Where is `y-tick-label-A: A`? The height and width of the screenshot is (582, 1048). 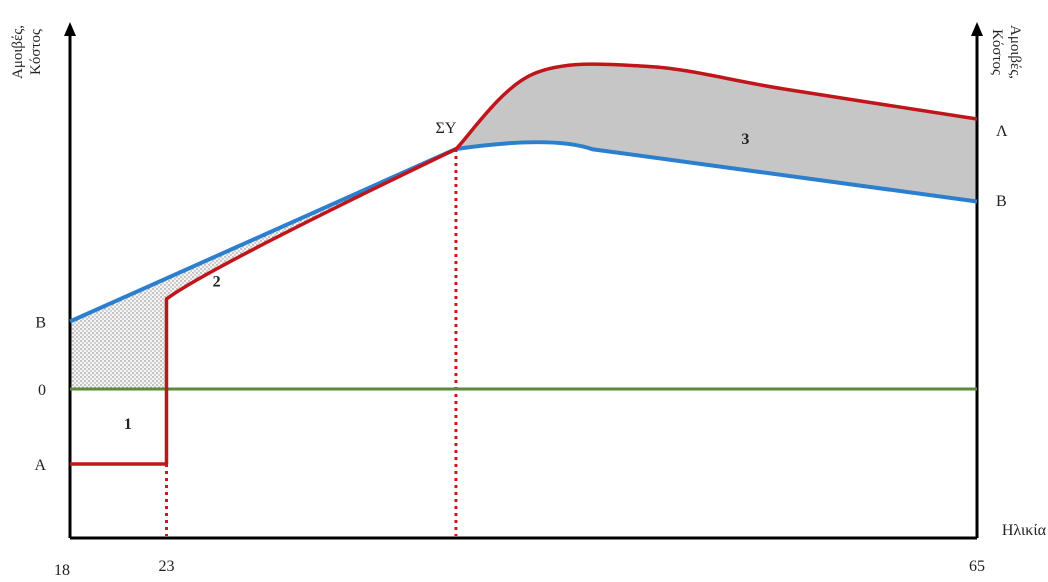
y-tick-label-A: A is located at coordinates (40, 465).